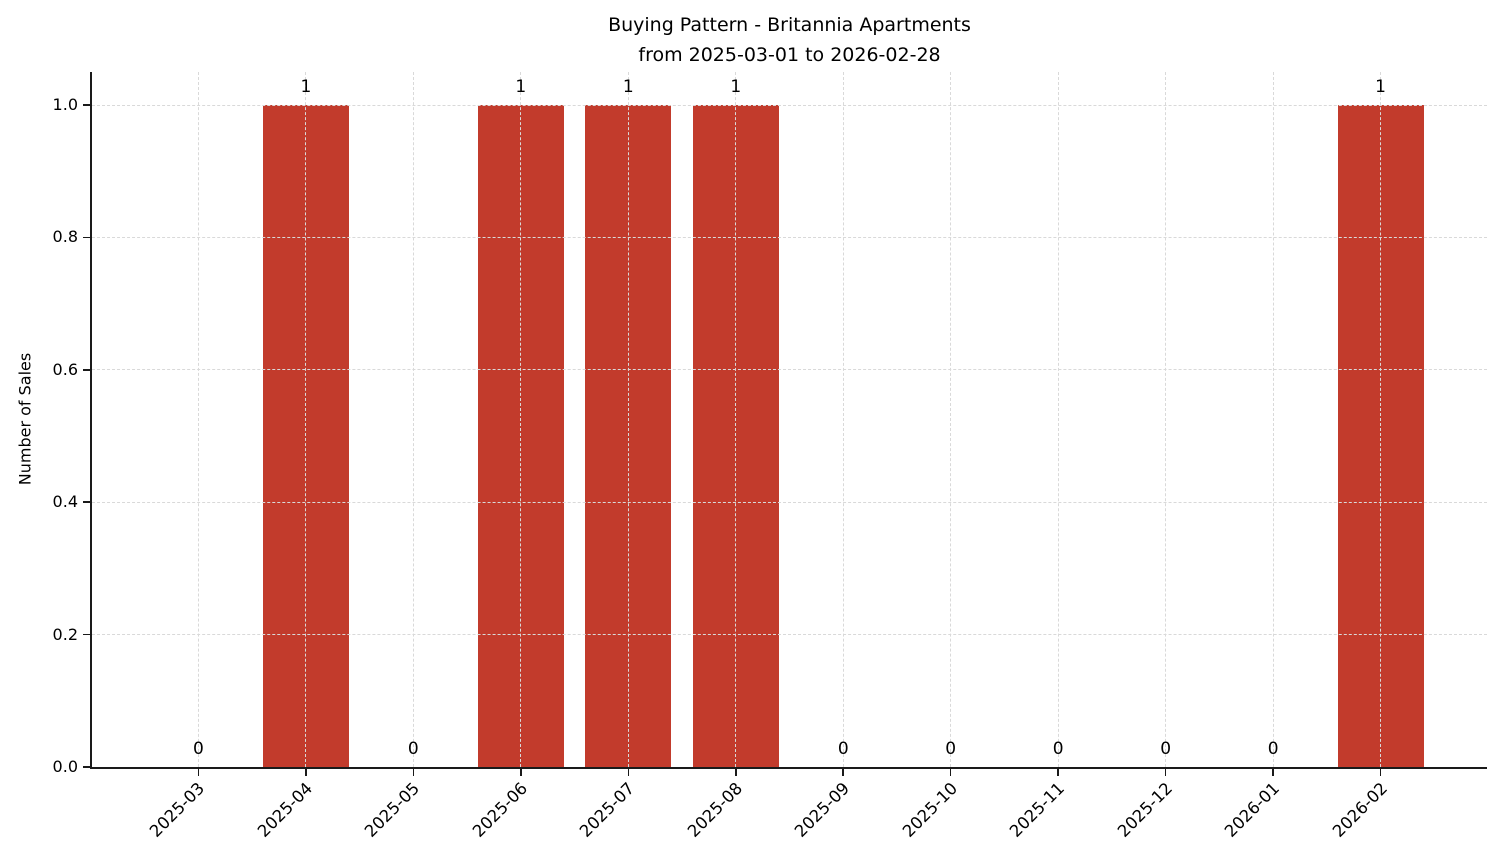 This screenshot has width=1501, height=863. What do you see at coordinates (521, 87) in the screenshot?
I see `bar-value-label-2025-06: 1` at bounding box center [521, 87].